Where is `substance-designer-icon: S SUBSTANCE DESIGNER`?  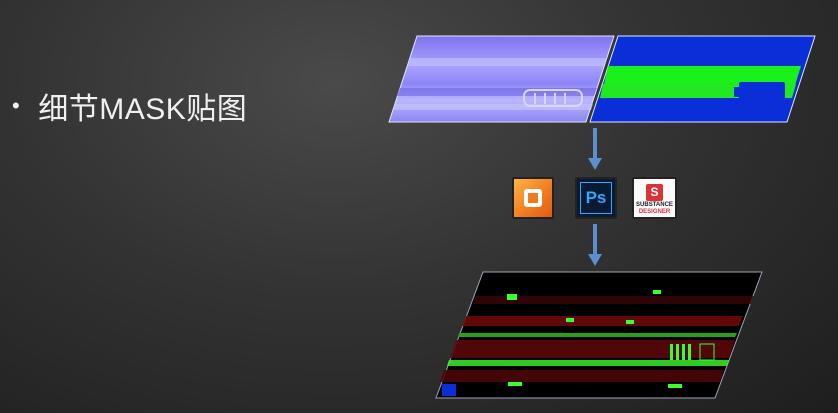
substance-designer-icon: S SUBSTANCE DESIGNER is located at coordinates (654, 198).